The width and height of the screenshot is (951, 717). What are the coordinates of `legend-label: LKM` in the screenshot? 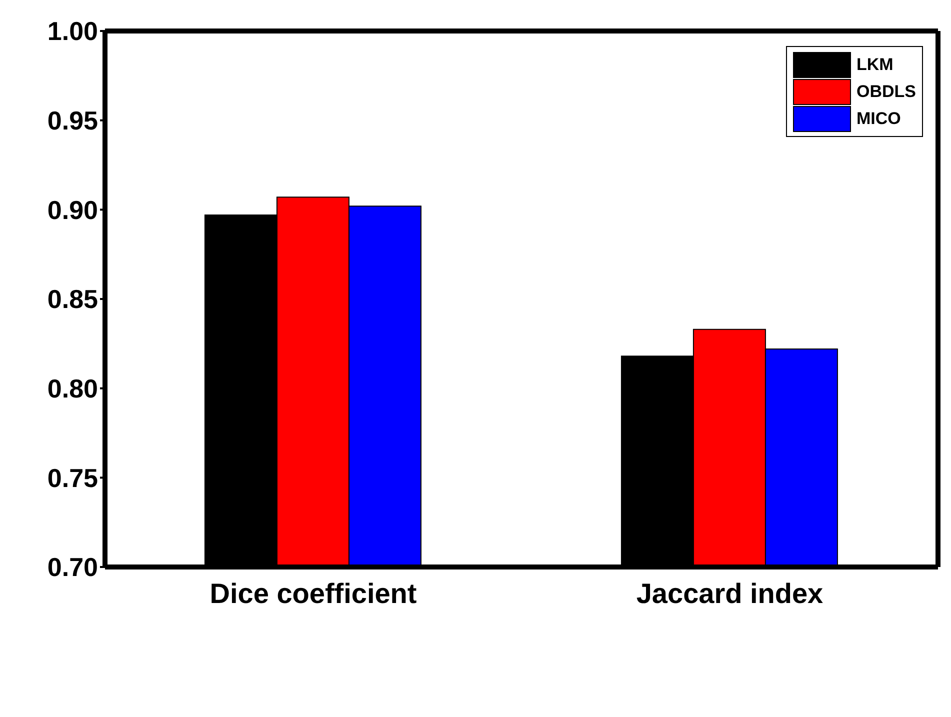 It's located at (875, 64).